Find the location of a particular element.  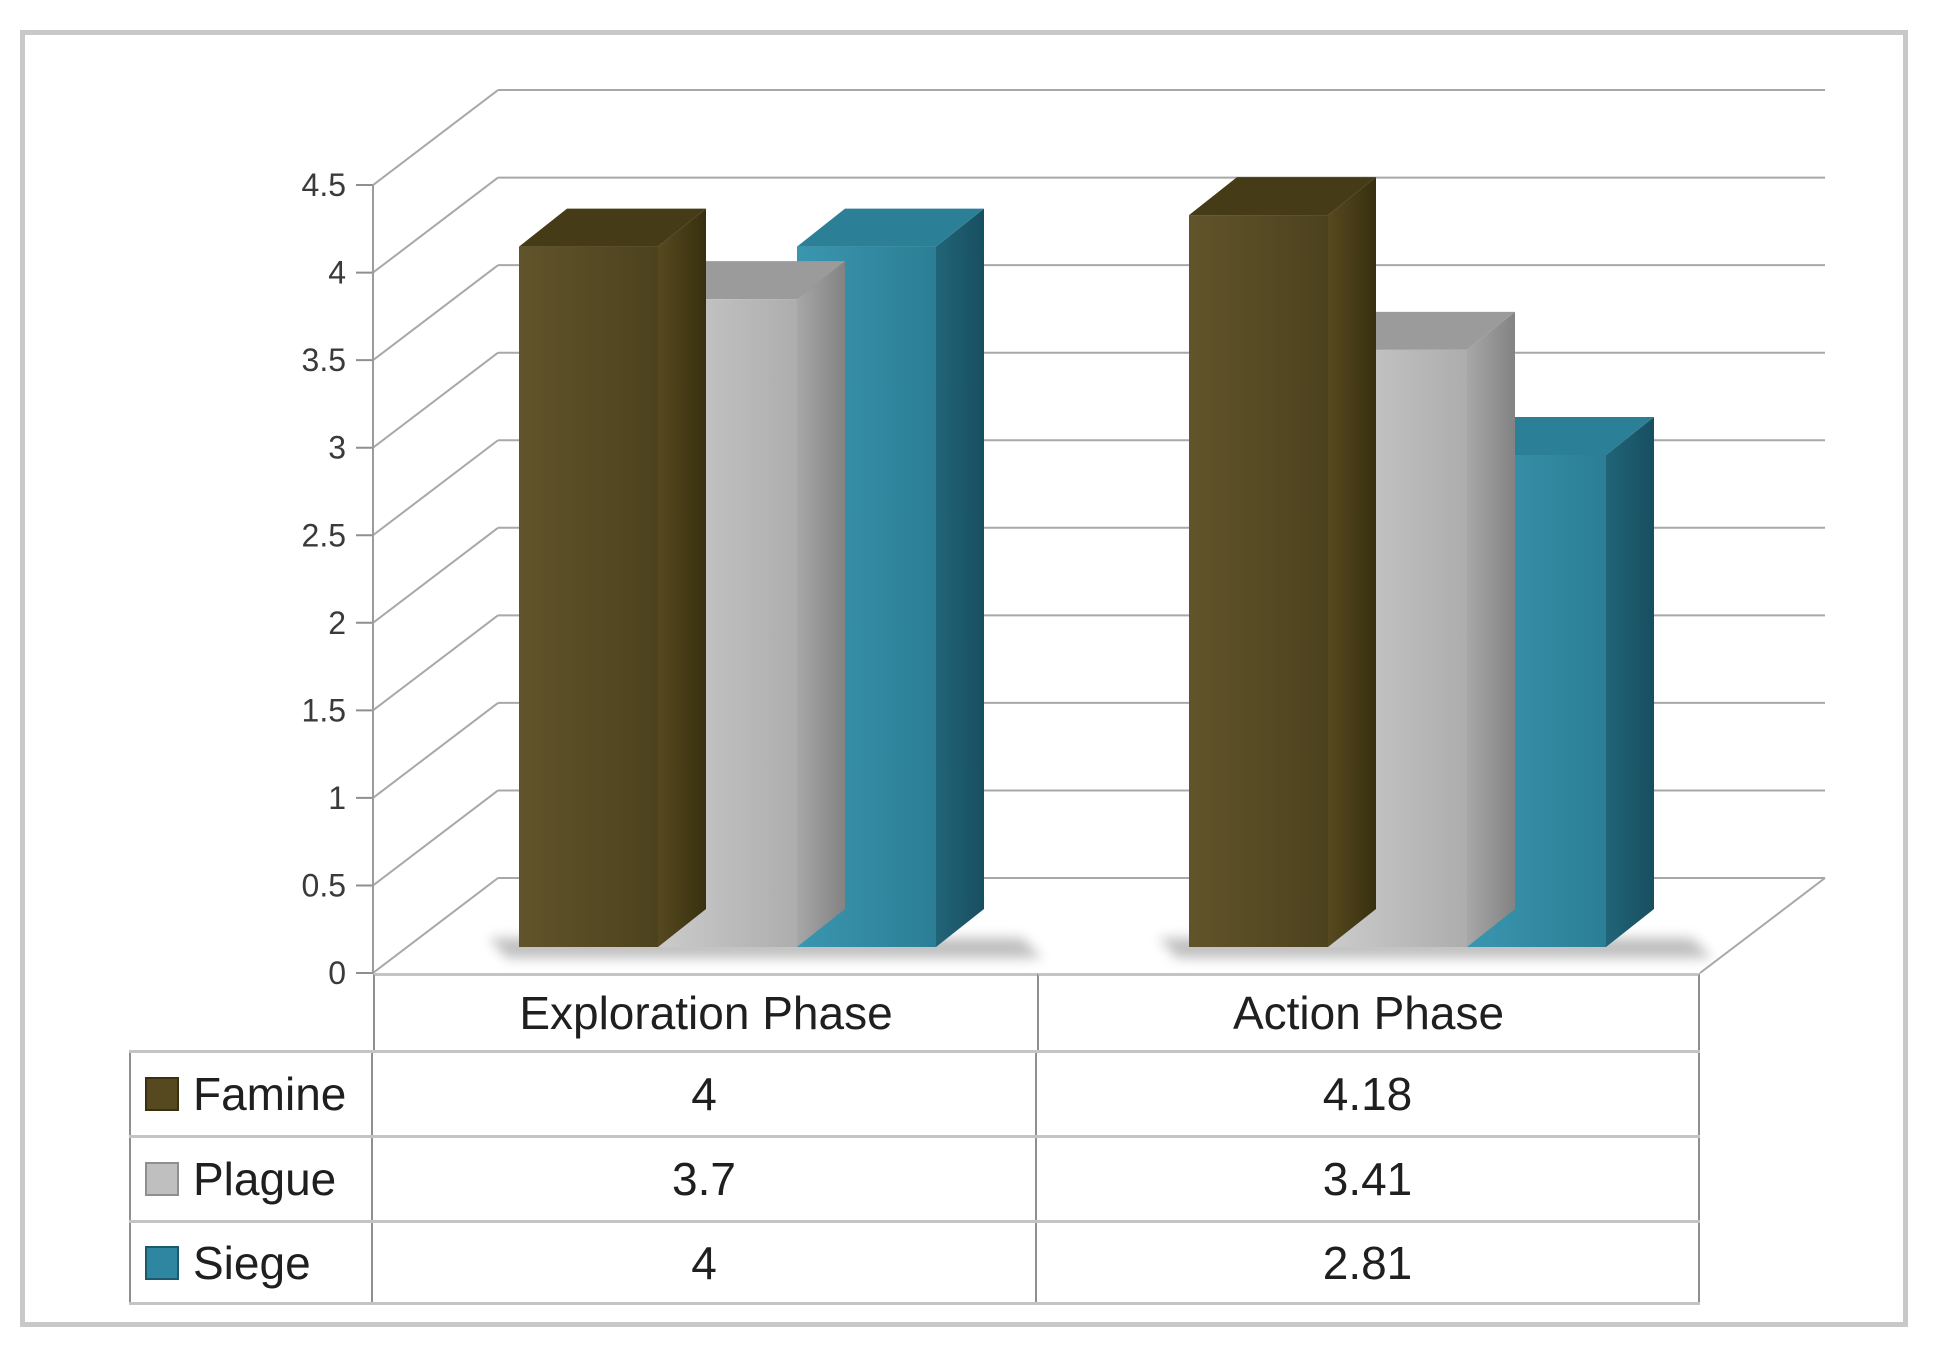

famine-series-swatch-icon is located at coordinates (162, 1094).